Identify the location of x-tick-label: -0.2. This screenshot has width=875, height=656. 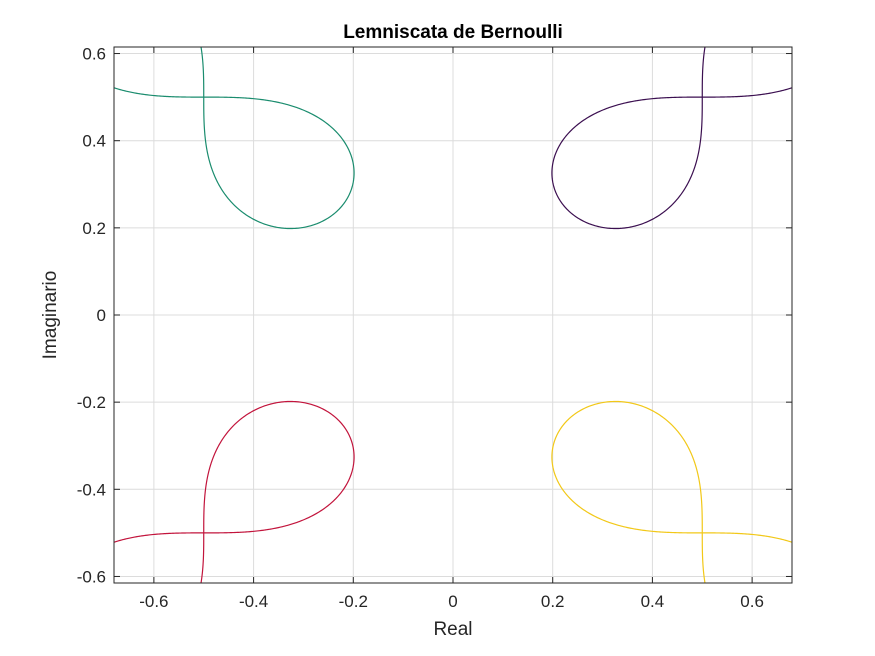
(353, 601).